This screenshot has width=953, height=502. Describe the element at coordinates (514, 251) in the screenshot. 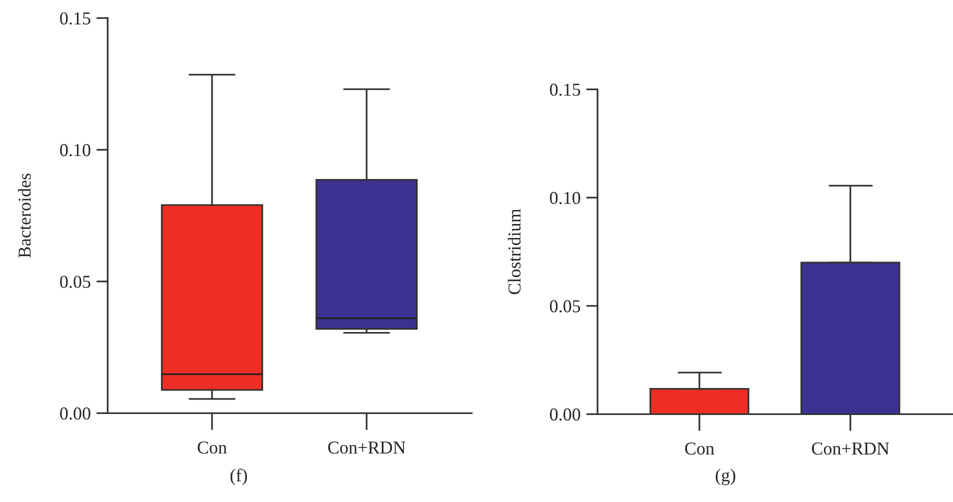

I see `y-axis-title: Clostridium` at that location.